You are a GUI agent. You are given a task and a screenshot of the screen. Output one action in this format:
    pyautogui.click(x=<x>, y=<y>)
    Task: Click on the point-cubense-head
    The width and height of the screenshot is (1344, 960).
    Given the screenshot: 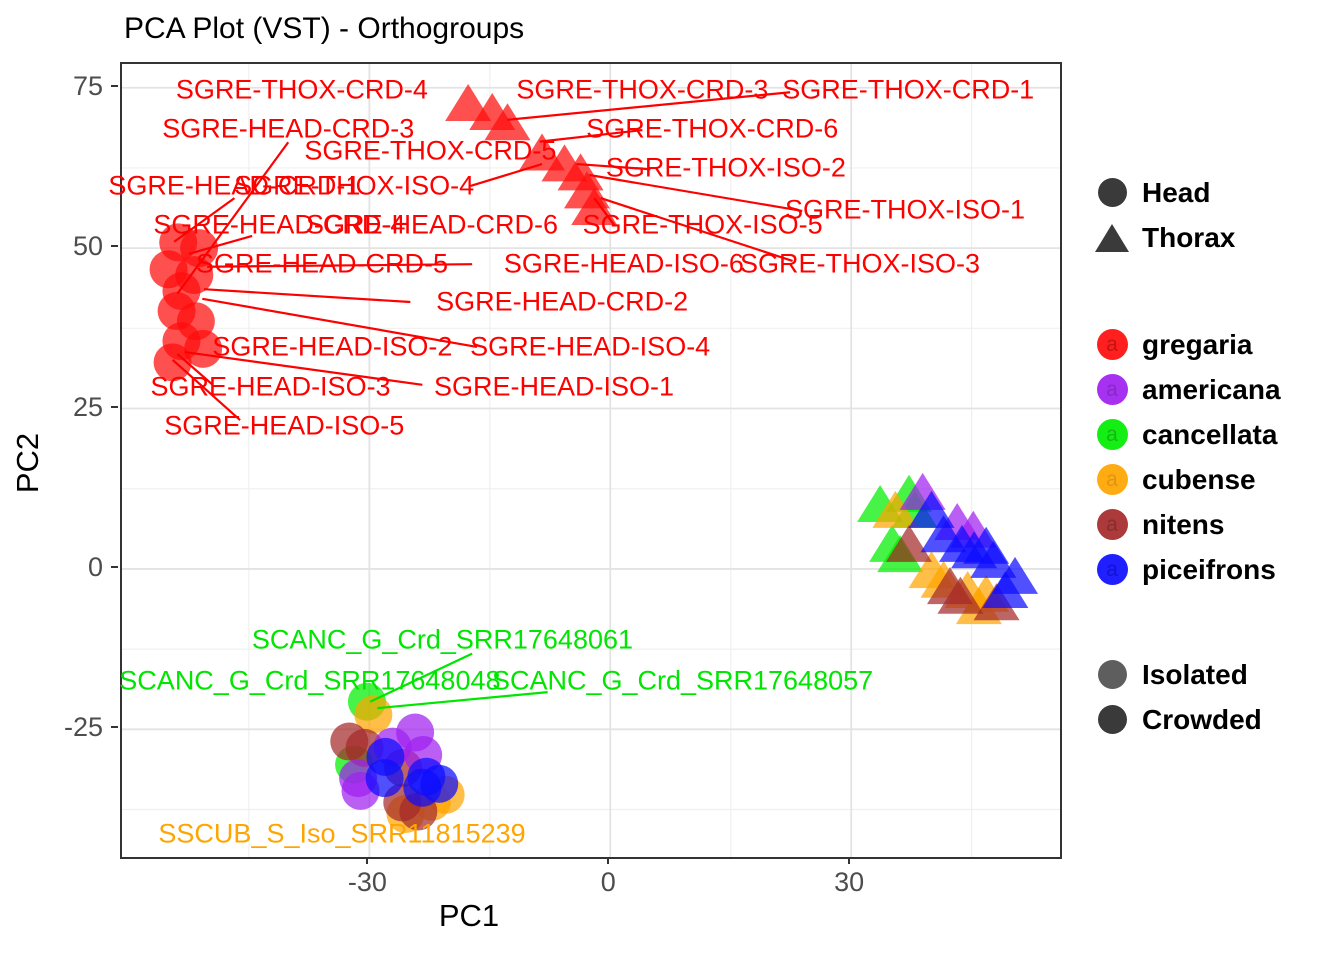 What is the action you would take?
    pyautogui.click(x=373, y=714)
    